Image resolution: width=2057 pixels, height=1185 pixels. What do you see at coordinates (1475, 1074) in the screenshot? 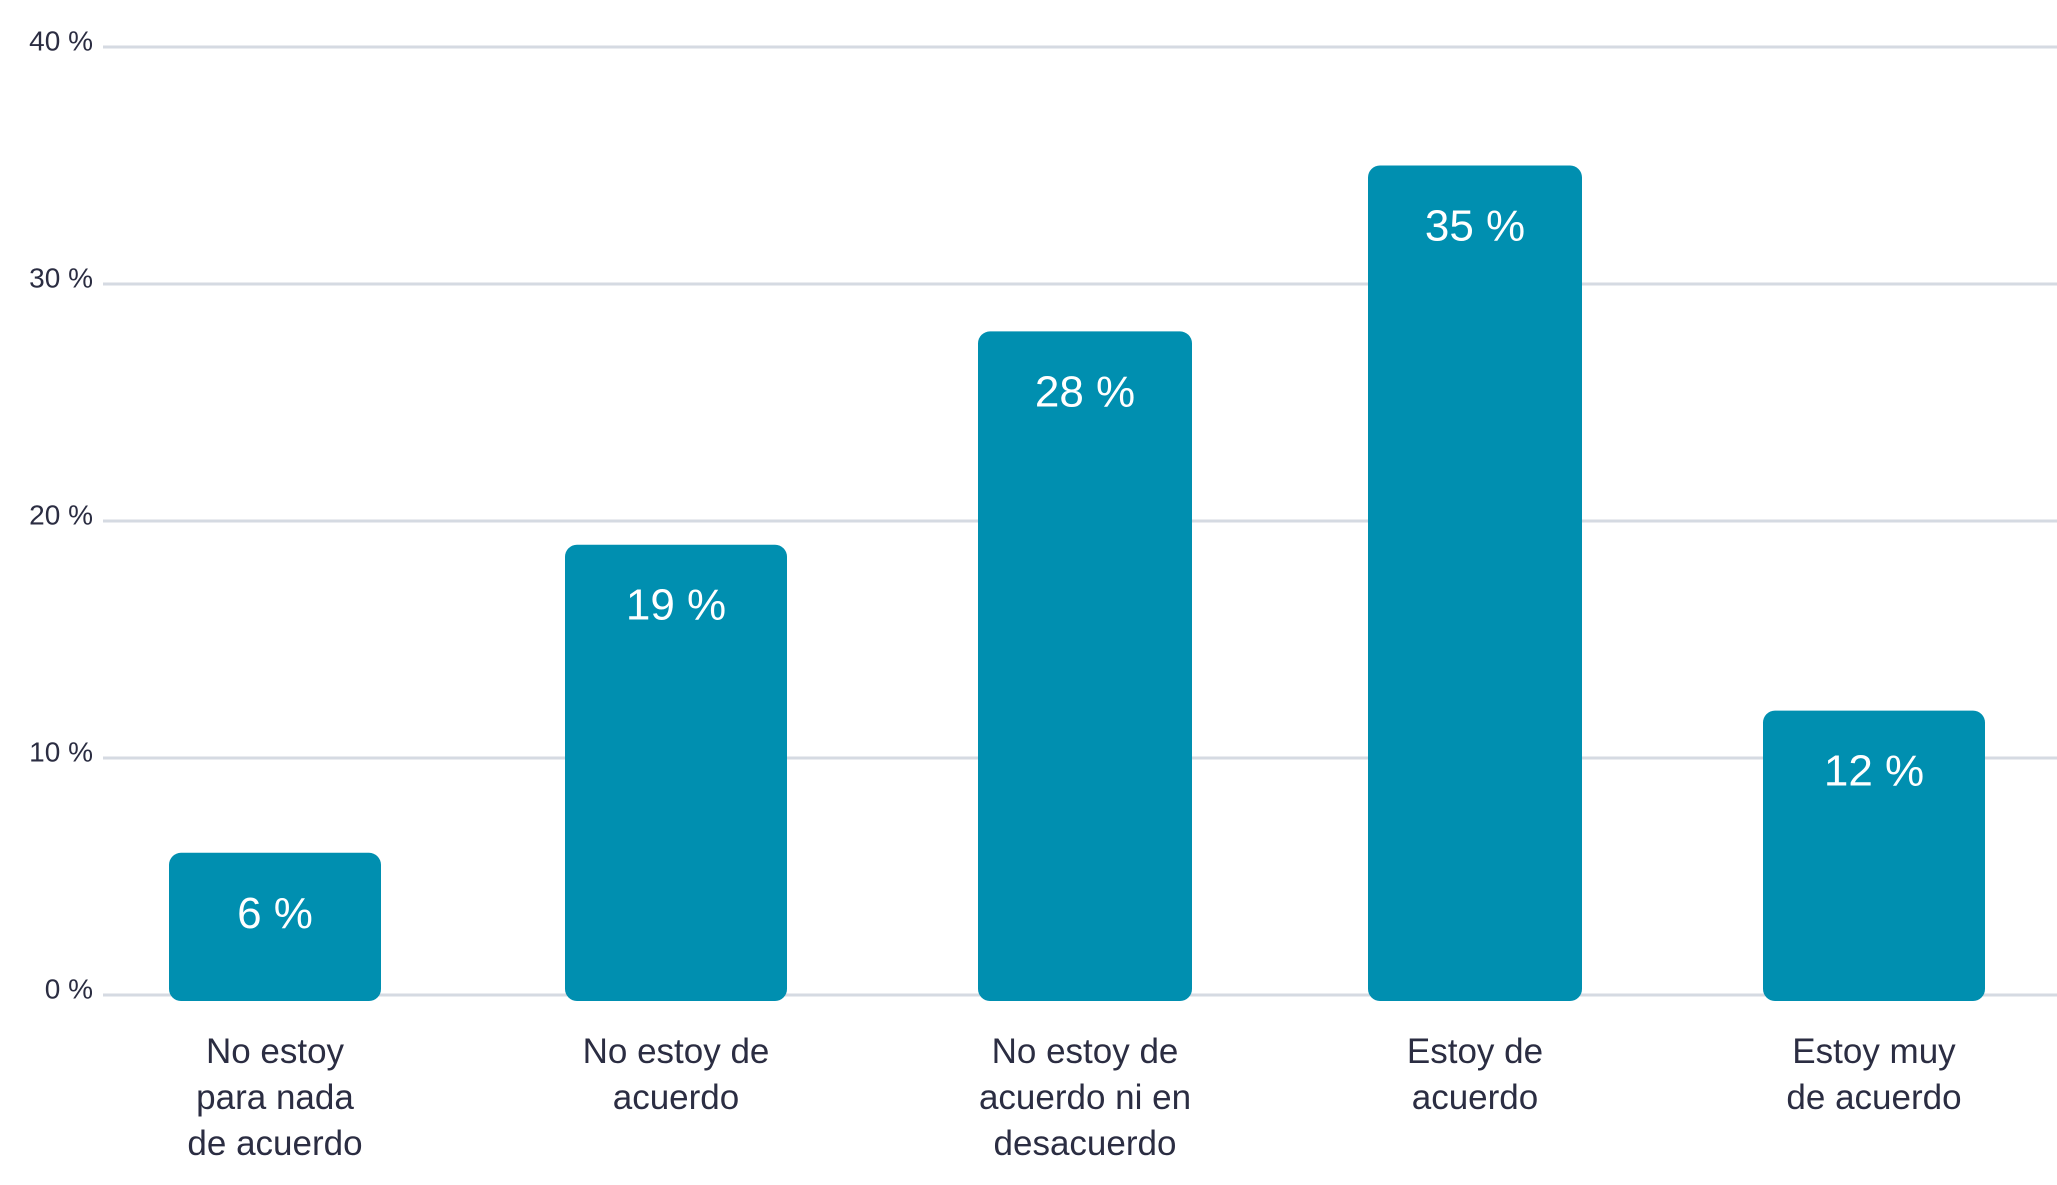
I see `category-label: Estoy de acuerdo` at bounding box center [1475, 1074].